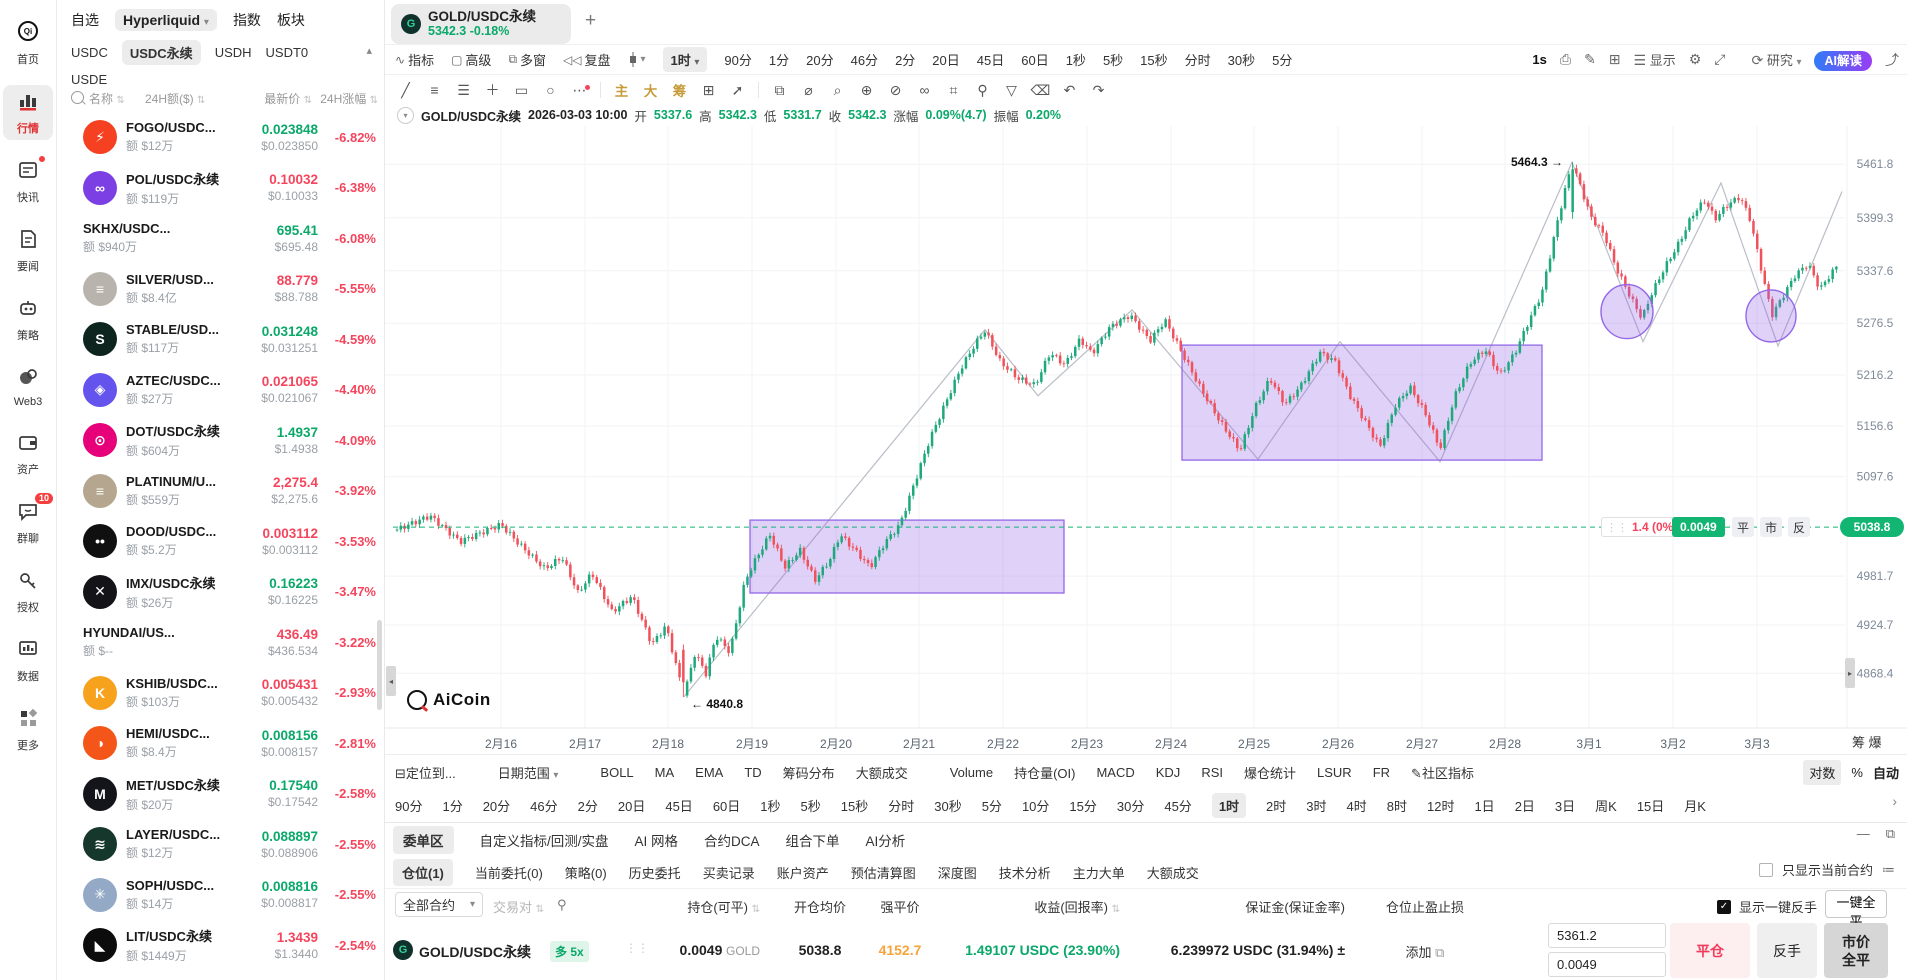 The image size is (1907, 980). What do you see at coordinates (290, 20) in the screenshot?
I see `watchlist-tab-板块: 板块` at bounding box center [290, 20].